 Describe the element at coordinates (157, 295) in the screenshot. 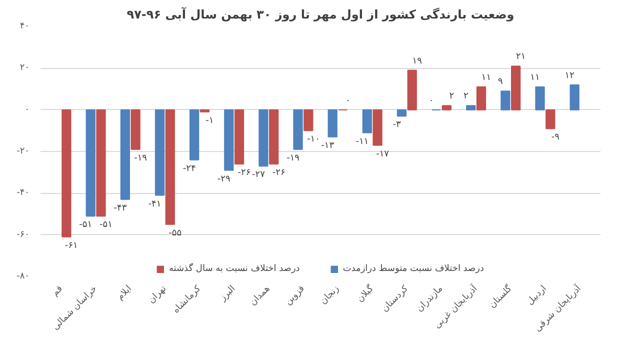

I see `x-tick-label: تهران` at that location.